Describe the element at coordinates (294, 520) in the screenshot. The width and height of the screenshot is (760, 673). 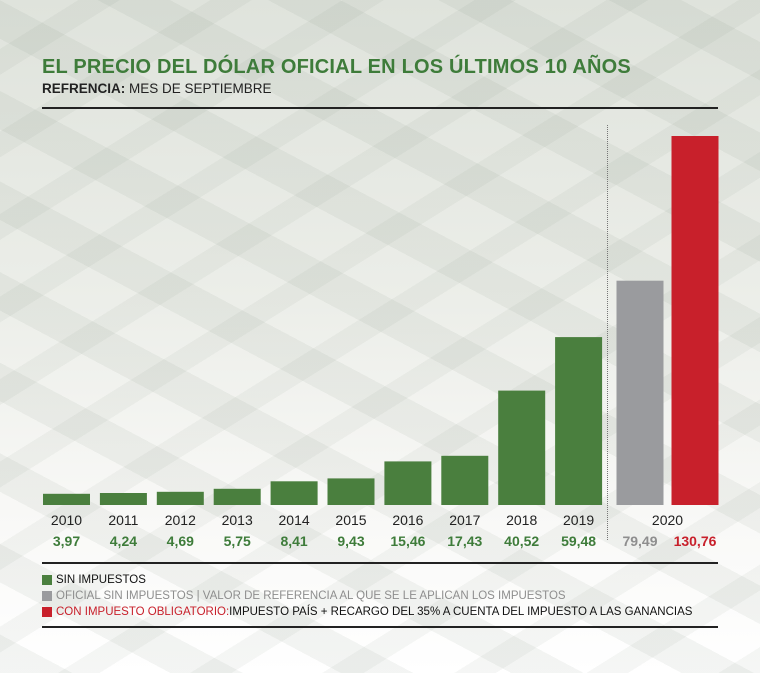
I see `year-label-2014: 2014` at that location.